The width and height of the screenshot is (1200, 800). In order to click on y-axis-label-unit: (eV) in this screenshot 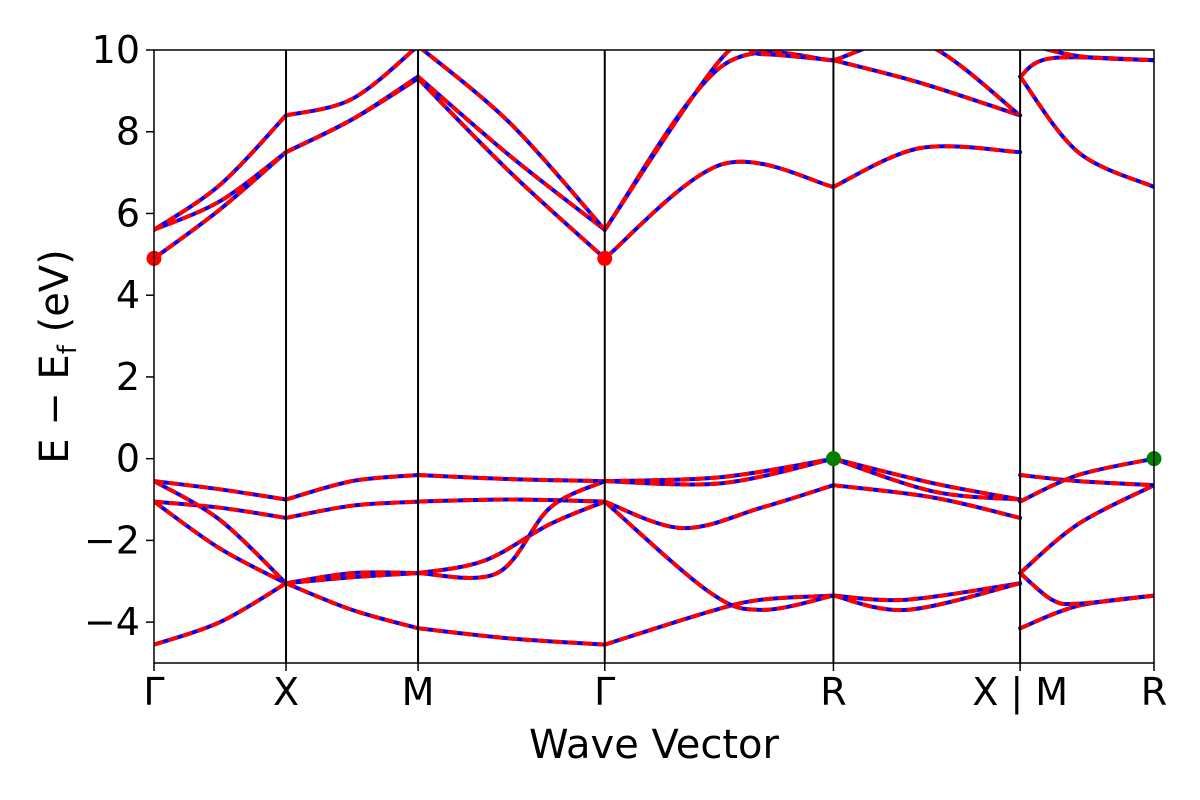, I will do `click(55, 297)`.